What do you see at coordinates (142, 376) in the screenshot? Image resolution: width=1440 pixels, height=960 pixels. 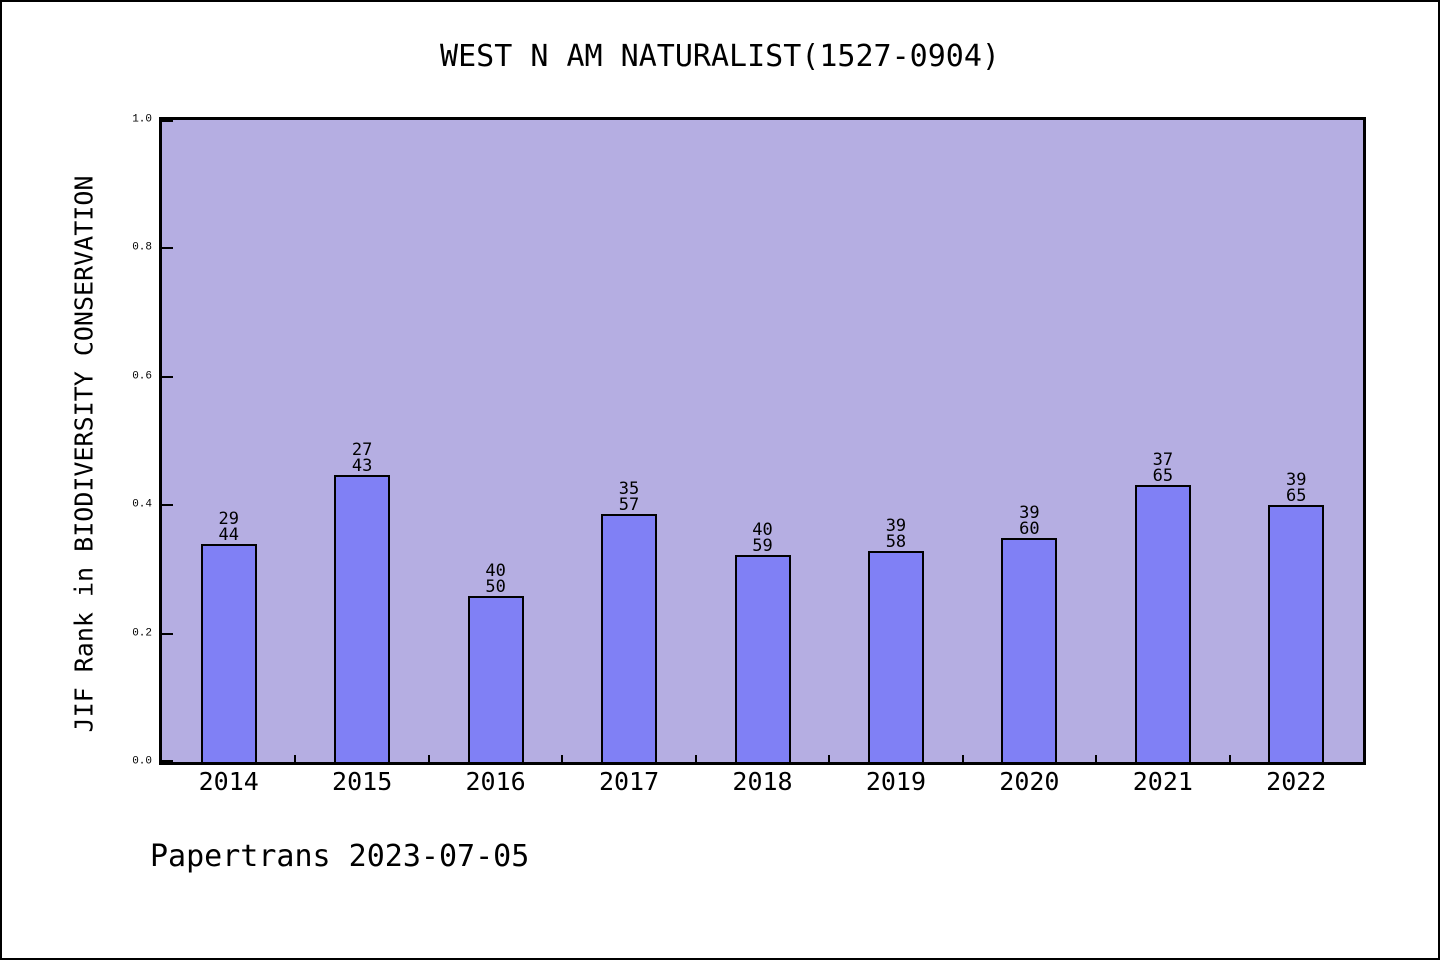 I see `y-tick-label: 0.6` at bounding box center [142, 376].